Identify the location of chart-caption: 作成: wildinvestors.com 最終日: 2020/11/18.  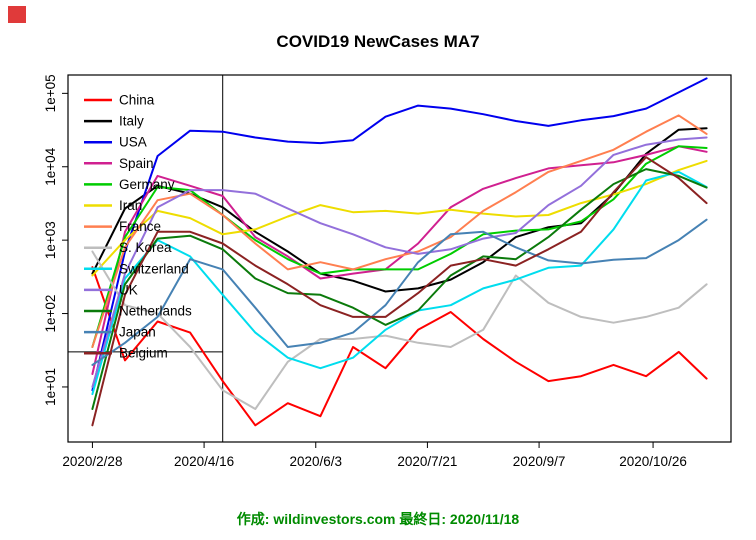
(378, 519).